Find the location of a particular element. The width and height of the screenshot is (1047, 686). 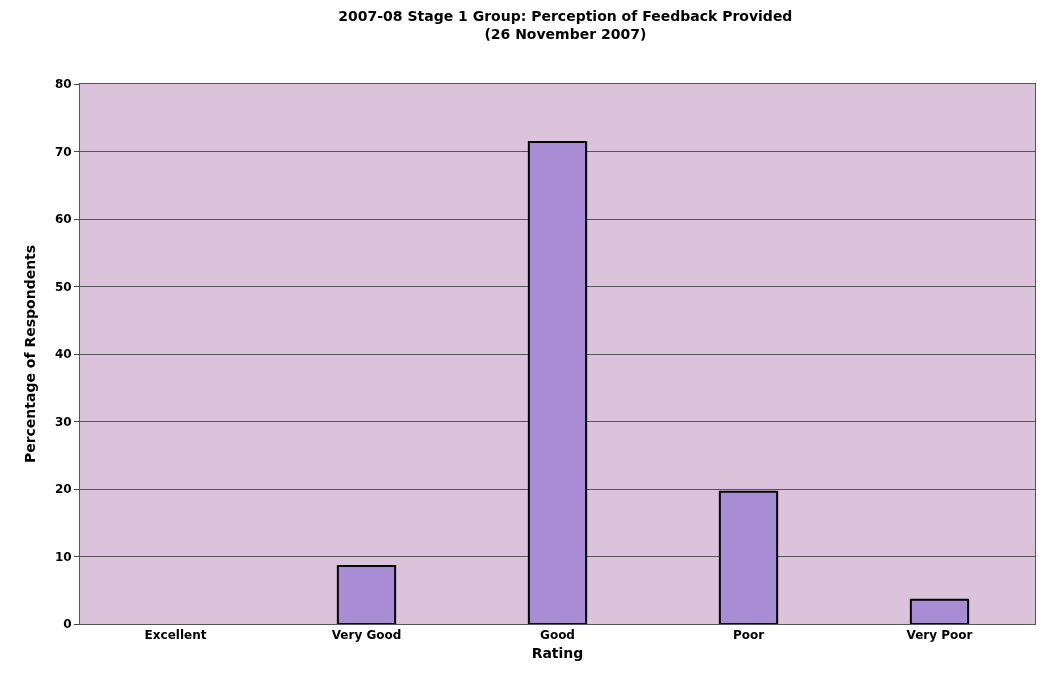

y-tick-label: 70 is located at coordinates (63, 151).